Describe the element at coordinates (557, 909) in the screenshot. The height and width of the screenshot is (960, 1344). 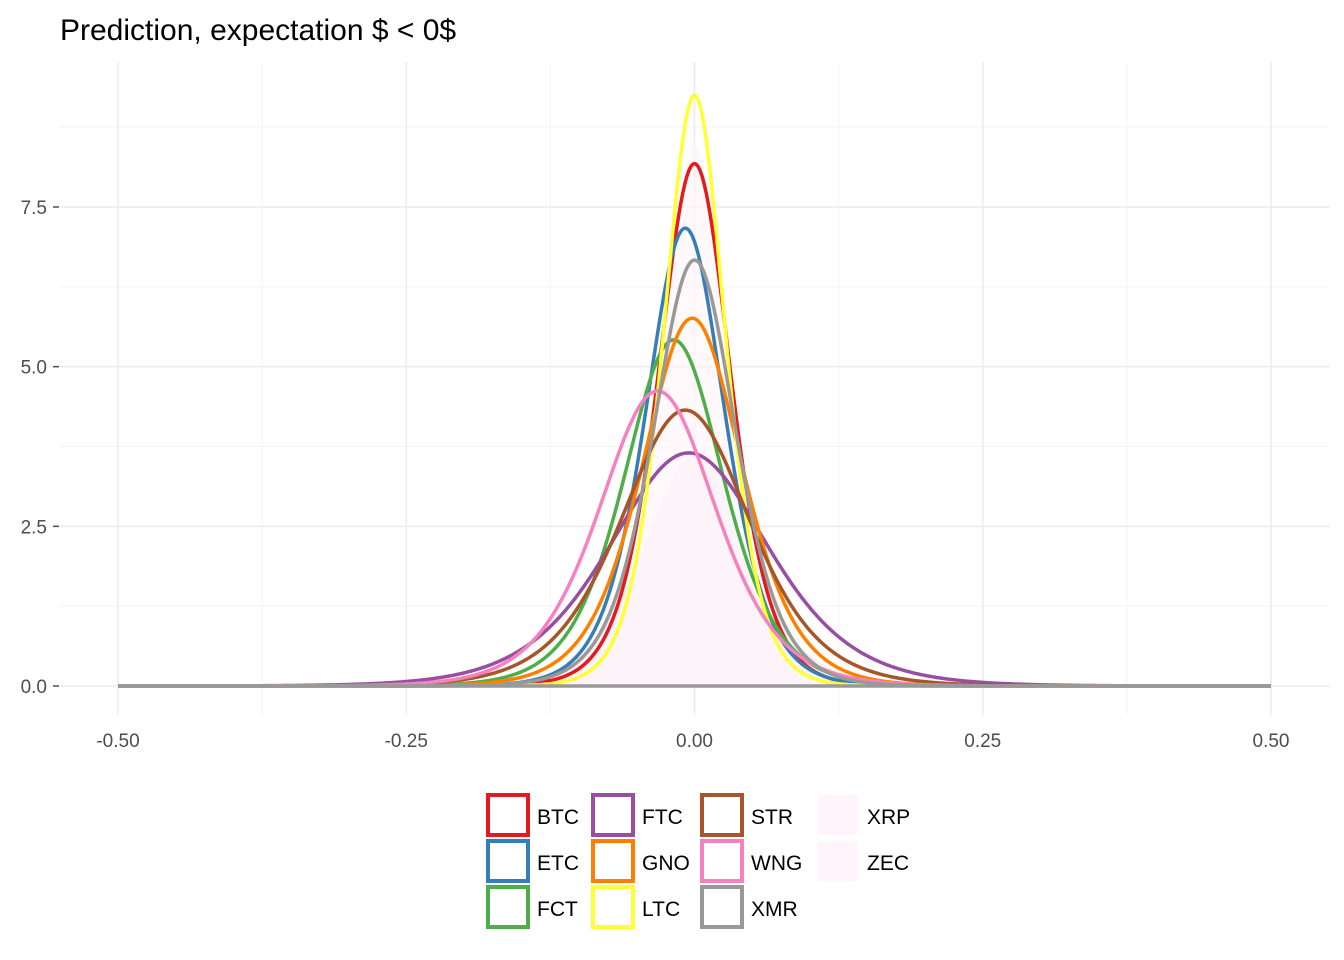
I see `legend-label: FCT` at that location.